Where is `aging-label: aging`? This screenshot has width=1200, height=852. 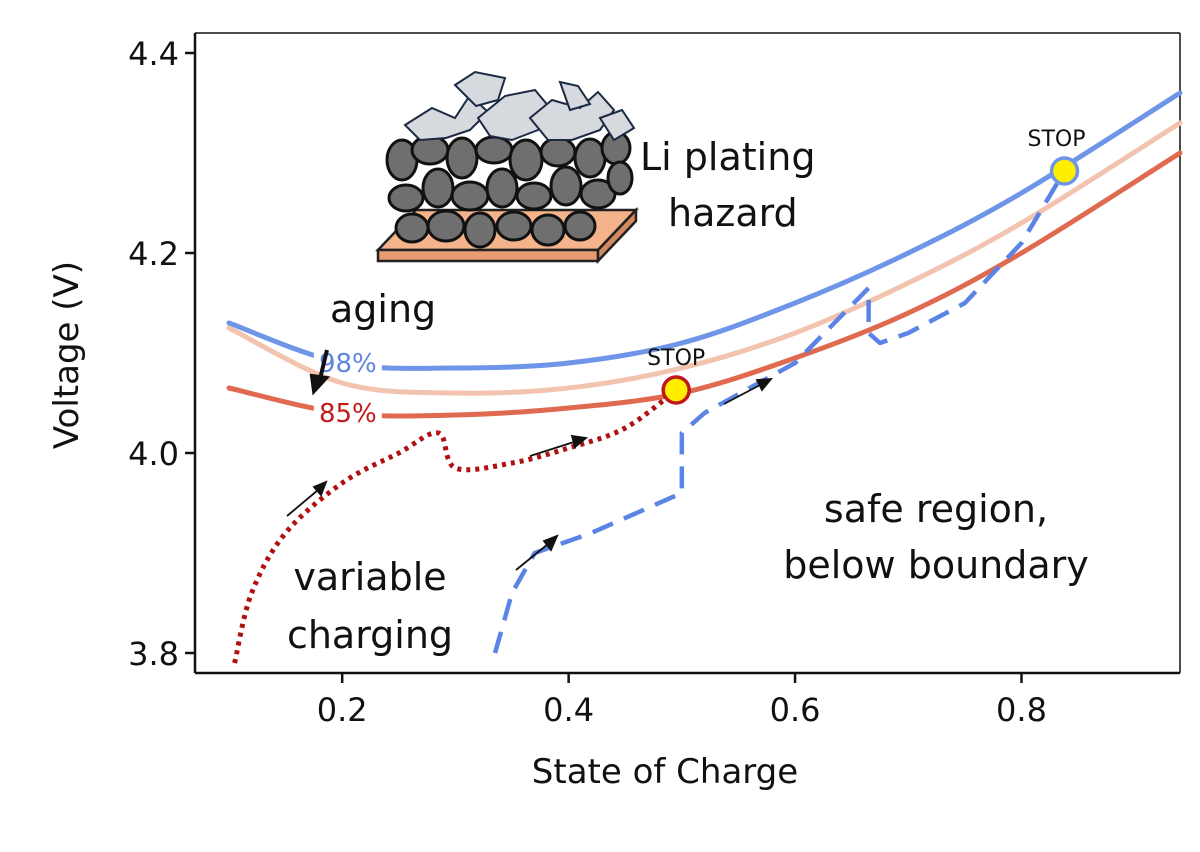
aging-label: aging is located at coordinates (383, 309).